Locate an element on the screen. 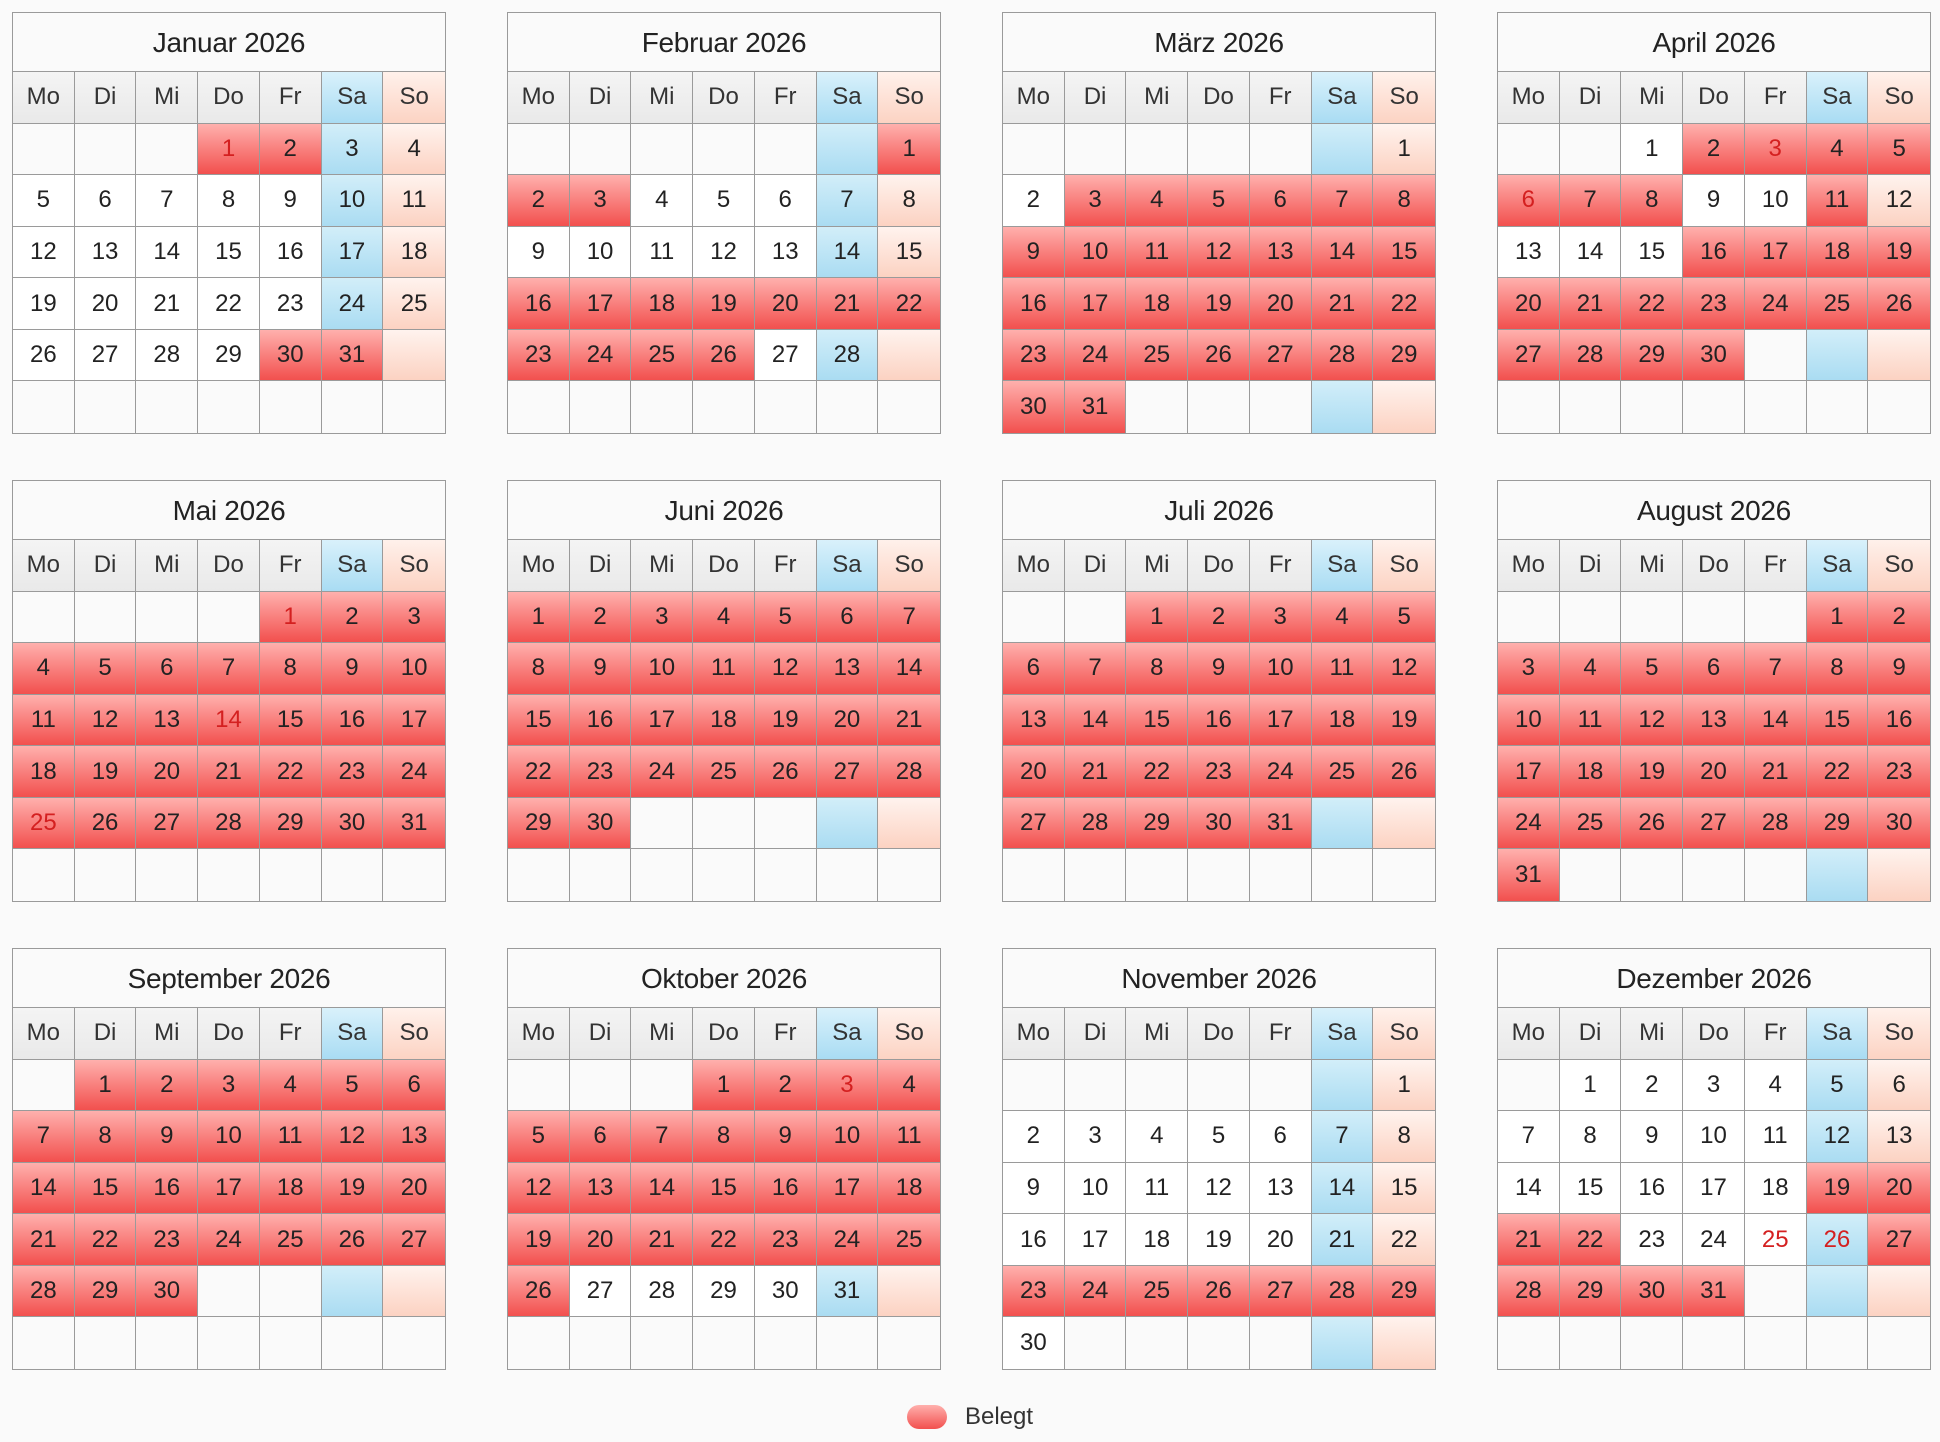 Image resolution: width=1940 pixels, height=1442 pixels. day-cell: 29 is located at coordinates (539, 823).